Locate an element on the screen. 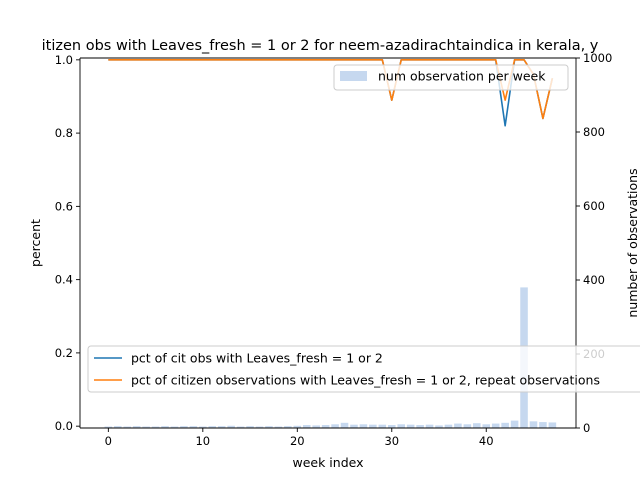 Image resolution: width=640 pixels, height=480 pixels. y-tick-label-right: 0 is located at coordinates (586, 428).